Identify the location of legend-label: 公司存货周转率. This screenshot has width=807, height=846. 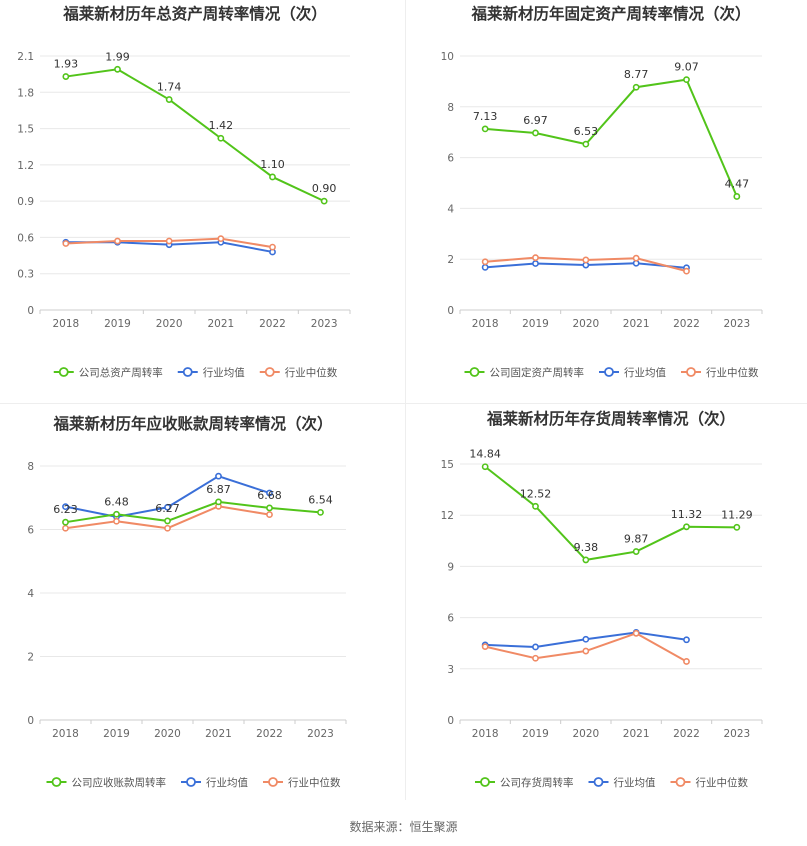
(537, 782).